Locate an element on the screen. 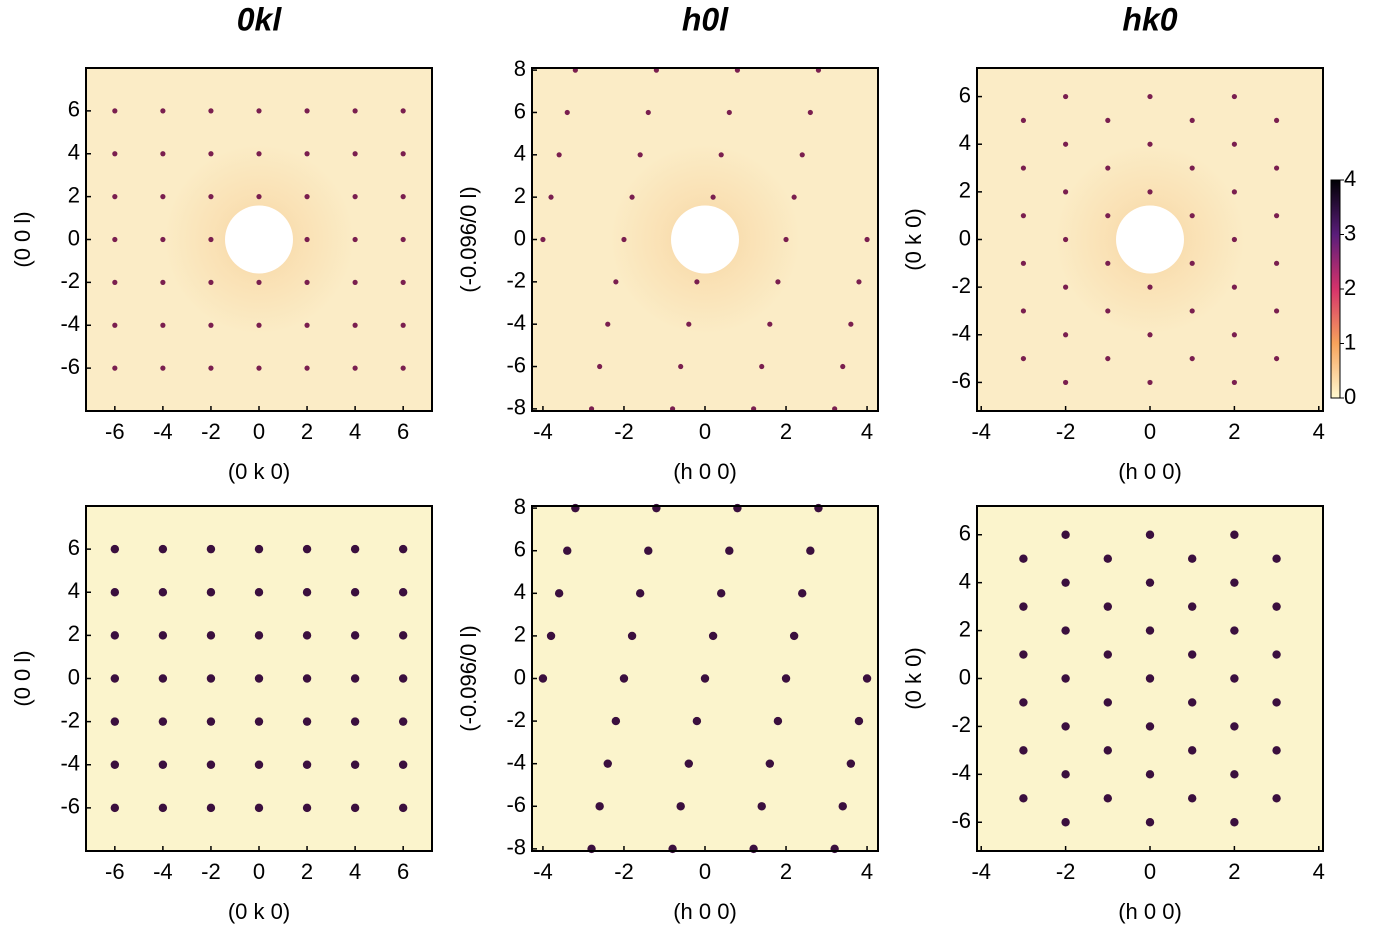 This screenshot has height=932, width=1379. y-tick-label: -8 is located at coordinates (516, 407).